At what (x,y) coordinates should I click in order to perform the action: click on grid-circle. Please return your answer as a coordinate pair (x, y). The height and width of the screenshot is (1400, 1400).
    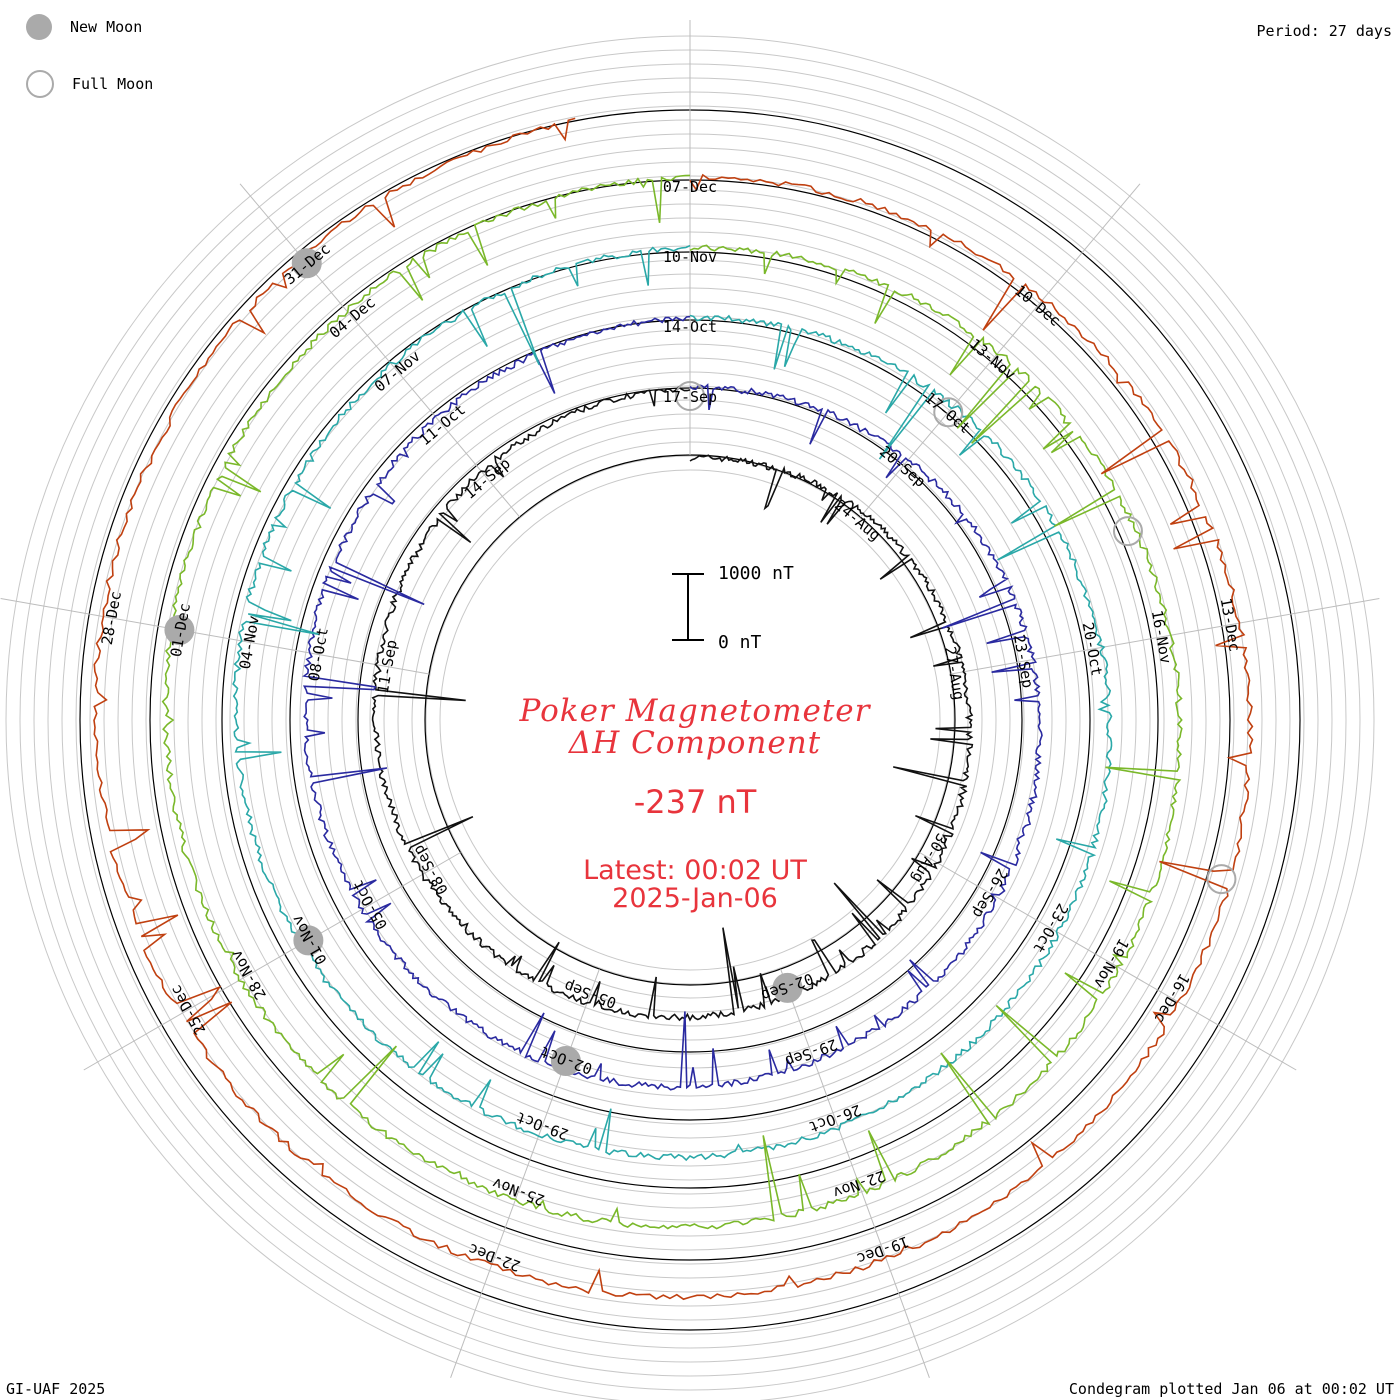
    Looking at the image, I should click on (690, 720).